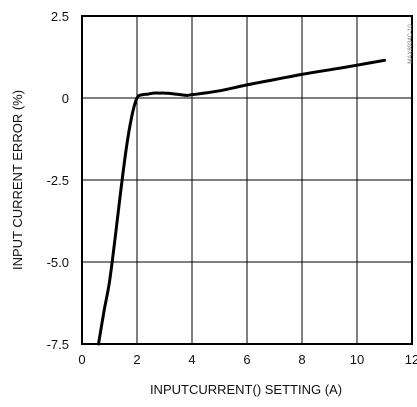  What do you see at coordinates (411, 44) in the screenshot?
I see `side-code: MAX8934C-10` at bounding box center [411, 44].